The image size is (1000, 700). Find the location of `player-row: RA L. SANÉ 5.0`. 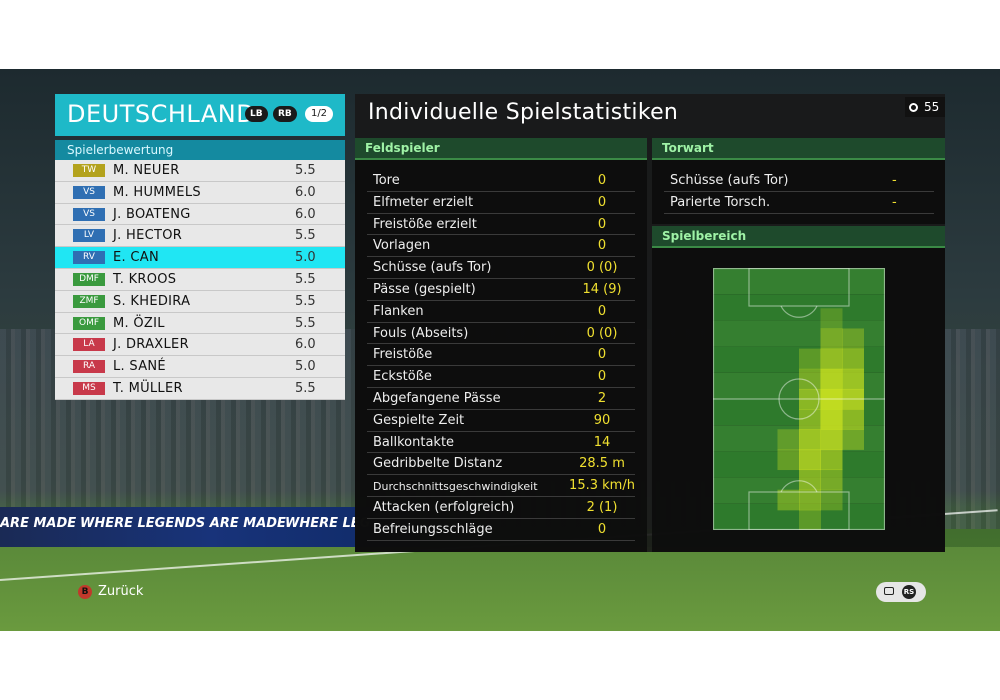

player-row: RA L. SANÉ 5.0 is located at coordinates (200, 367).